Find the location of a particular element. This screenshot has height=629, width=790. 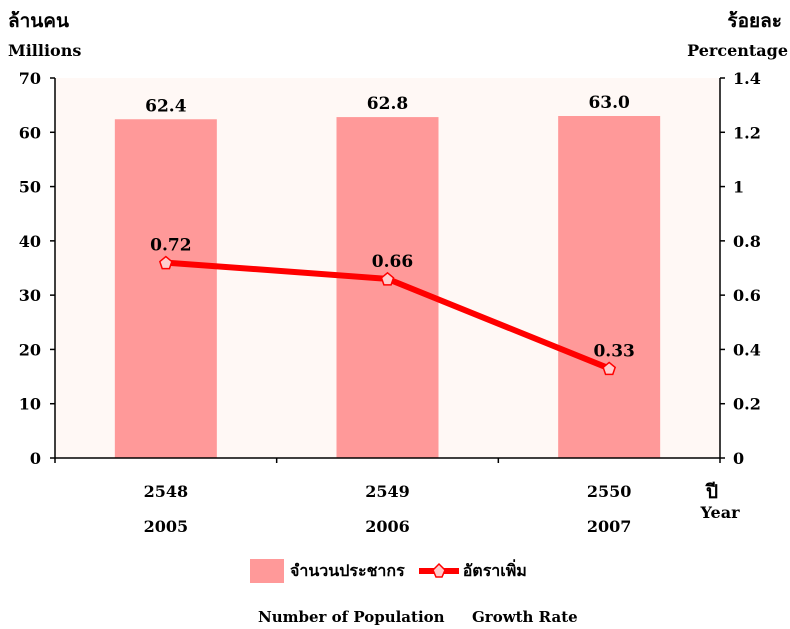

y-right-tick-label: 0 is located at coordinates (738, 458).